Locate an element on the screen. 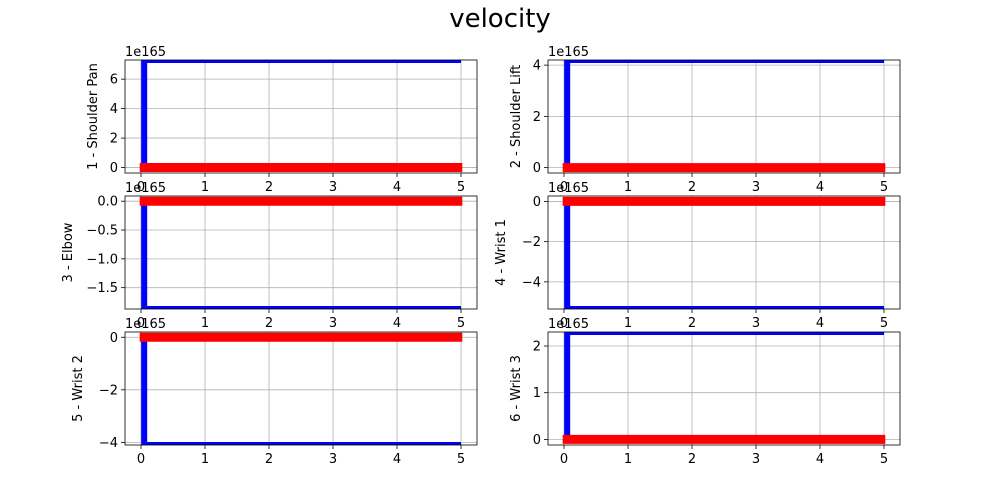 This screenshot has height=500, width=1000. y-axis-label: 3 - Elbow is located at coordinates (68, 252).